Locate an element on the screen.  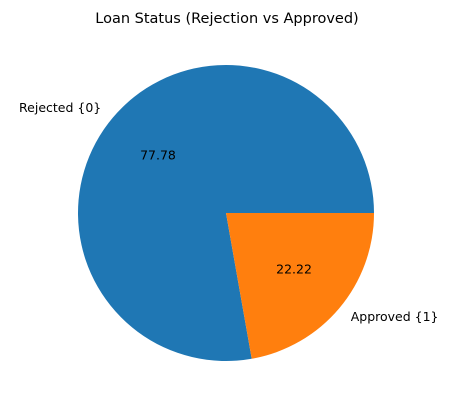
slice-label-1: Approved {1} is located at coordinates (395, 316).